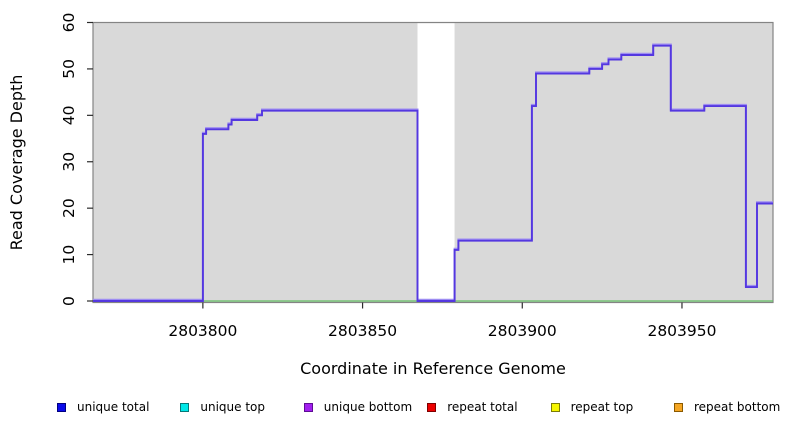 This screenshot has width=792, height=432. What do you see at coordinates (368, 407) in the screenshot?
I see `legend-item-label: unique bottom` at bounding box center [368, 407].